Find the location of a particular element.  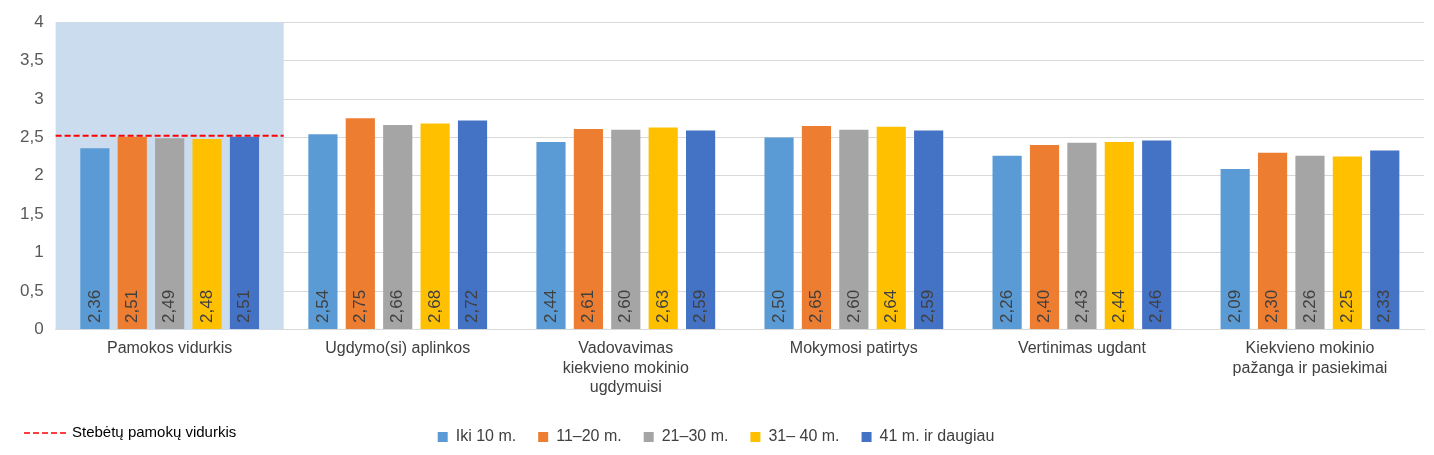

data-label: 2,63 is located at coordinates (662, 306).